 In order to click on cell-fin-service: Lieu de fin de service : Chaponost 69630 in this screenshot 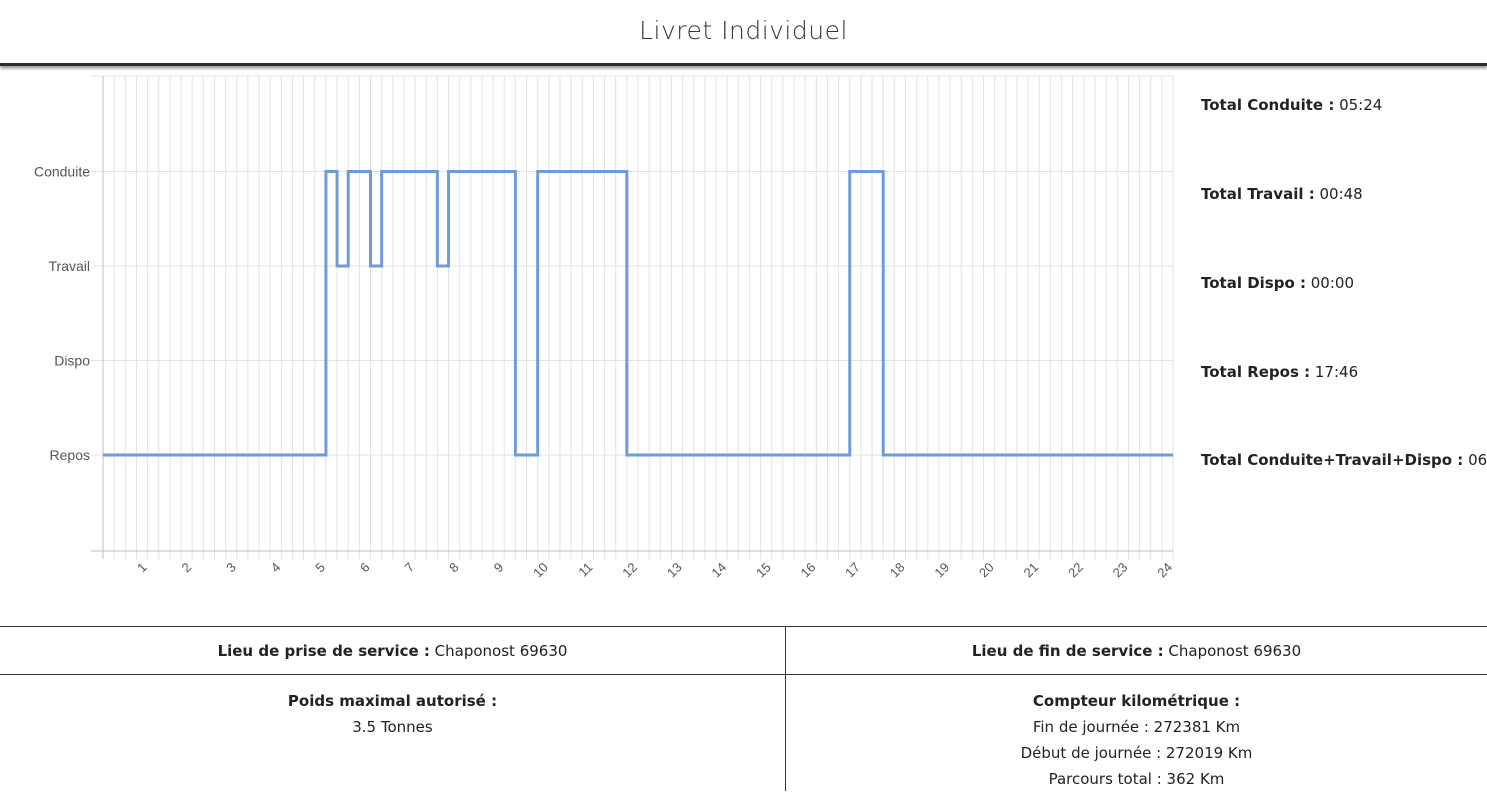, I will do `click(1136, 651)`.